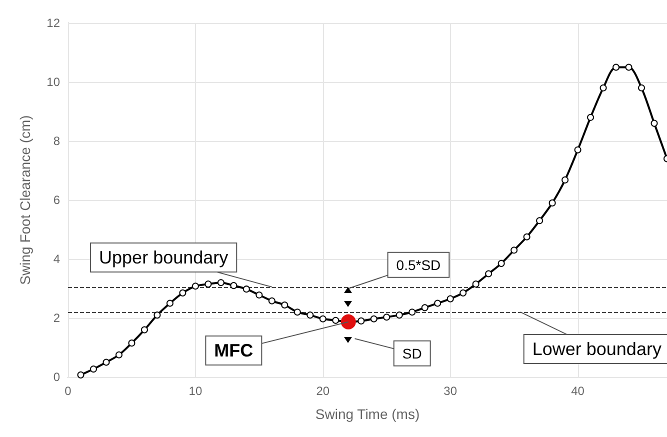 The image size is (667, 437). I want to click on y-tick-label: 10, so click(53, 82).